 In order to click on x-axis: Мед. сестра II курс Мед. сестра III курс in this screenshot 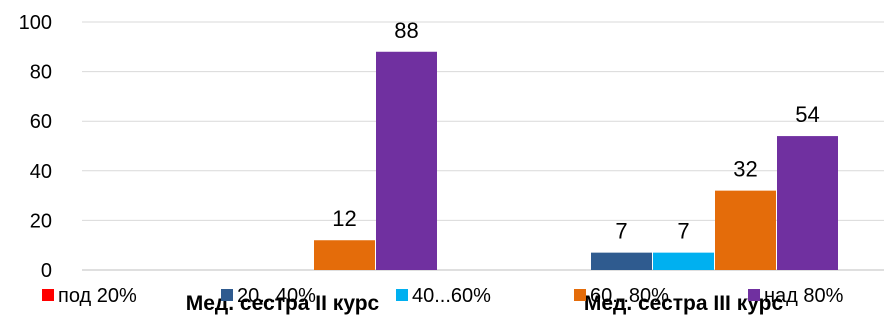, I will do `click(485, 303)`.